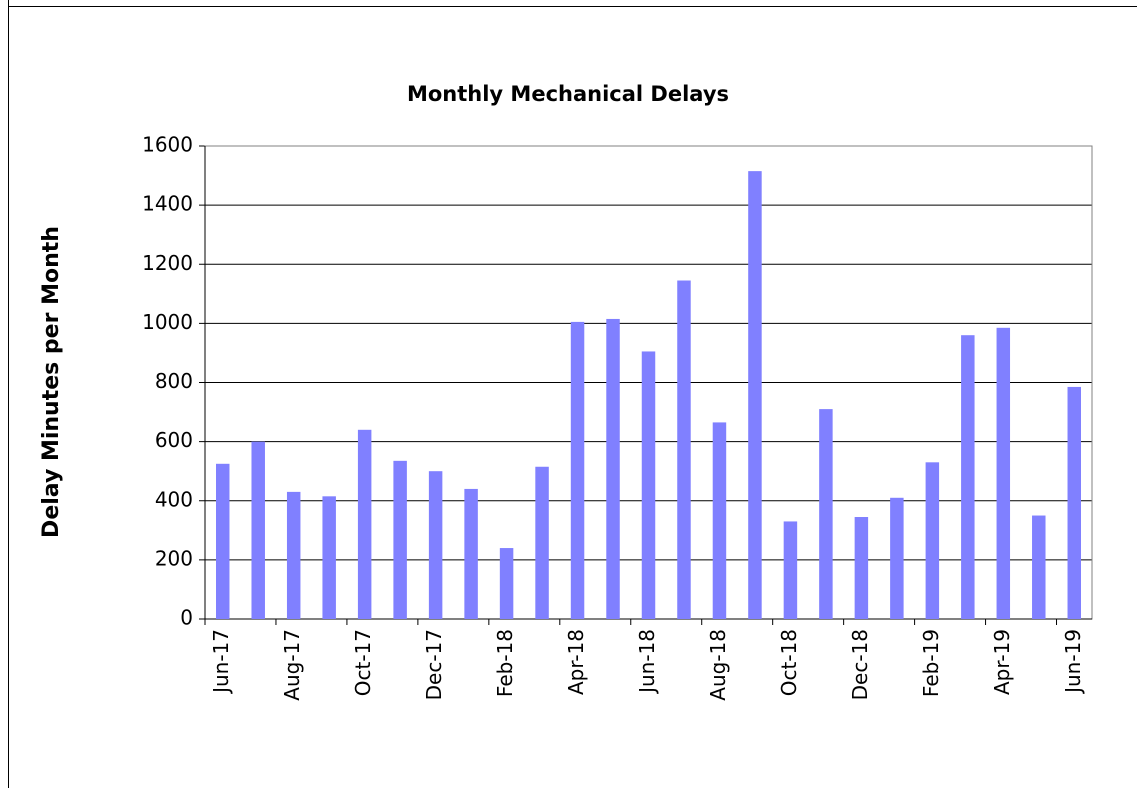  I want to click on x-tick-label: Feb-19, so click(931, 663).